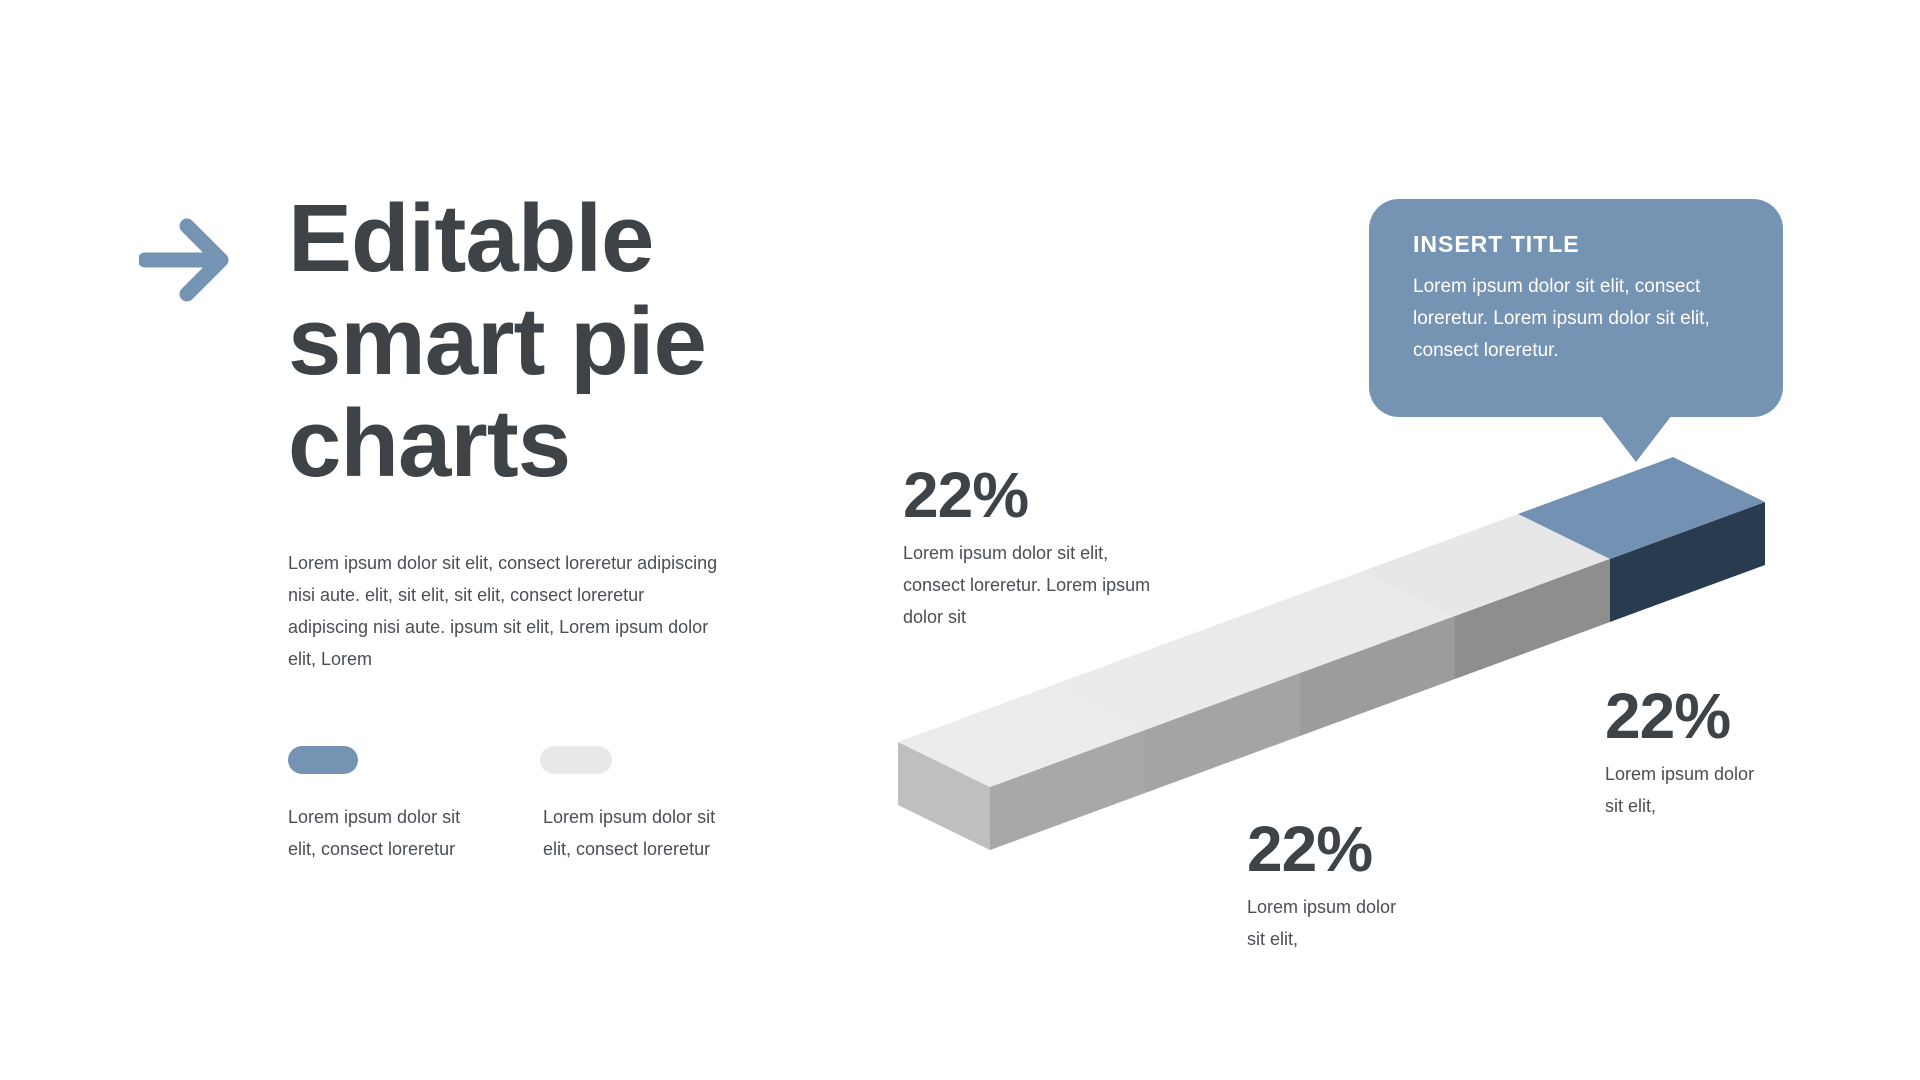 The image size is (1920, 1080). What do you see at coordinates (576, 760) in the screenshot?
I see `legend-swatch-gray` at bounding box center [576, 760].